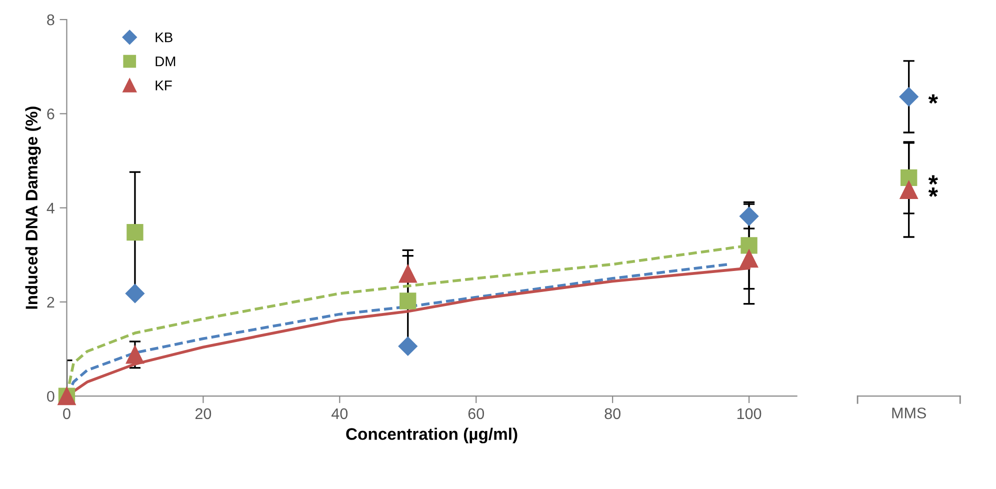 The height and width of the screenshot is (489, 996). What do you see at coordinates (50, 302) in the screenshot?
I see `y-tick-label: 2` at bounding box center [50, 302].